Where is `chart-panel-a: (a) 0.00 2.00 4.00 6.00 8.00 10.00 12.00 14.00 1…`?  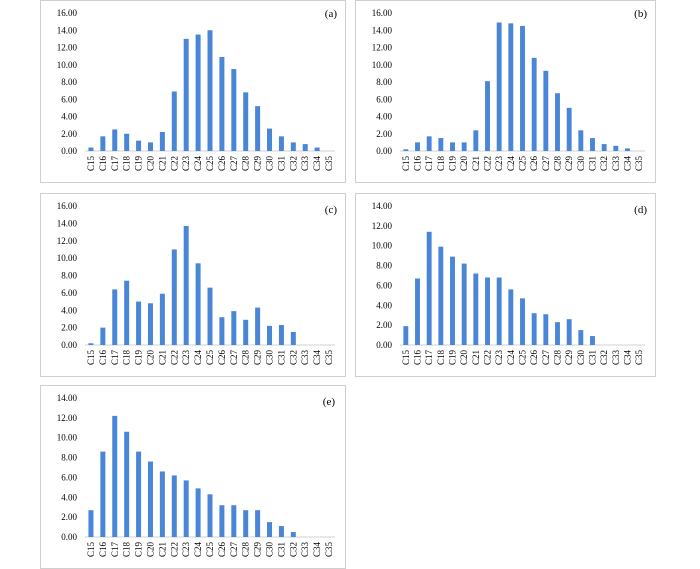
chart-panel-a: (a) 0.00 2.00 4.00 6.00 8.00 10.00 12.00 14.00 1… is located at coordinates (193, 91).